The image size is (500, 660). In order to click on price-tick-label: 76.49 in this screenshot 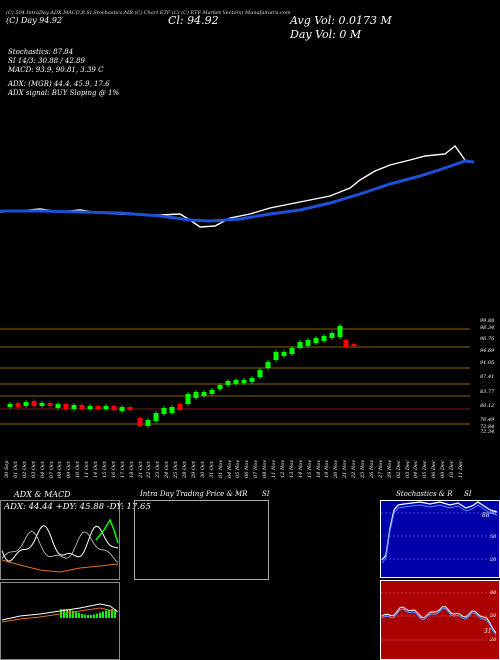, I will do `click(487, 420)`.